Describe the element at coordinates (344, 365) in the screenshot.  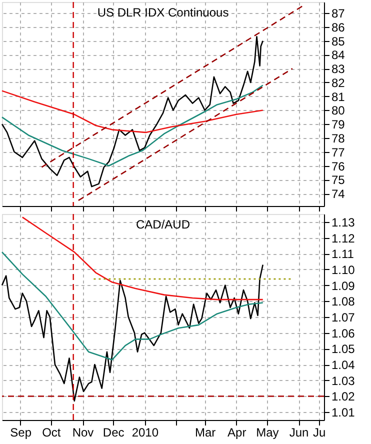
I see `y-tick-label: 1.04` at that location.